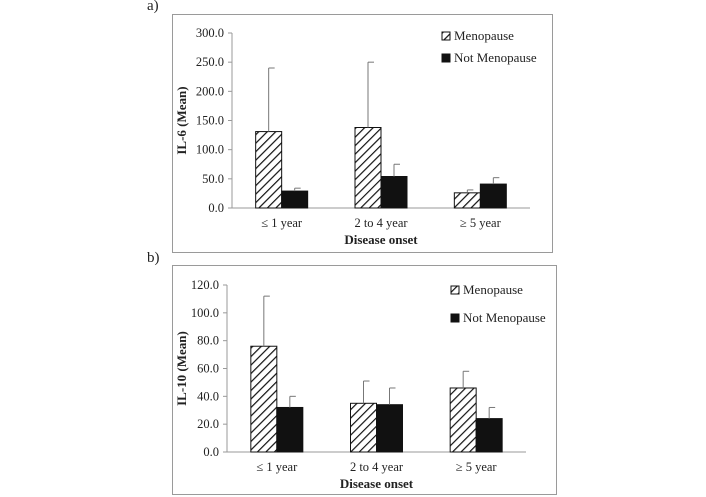  I want to click on chart0-y-tick-label: 250.0, so click(210, 62).